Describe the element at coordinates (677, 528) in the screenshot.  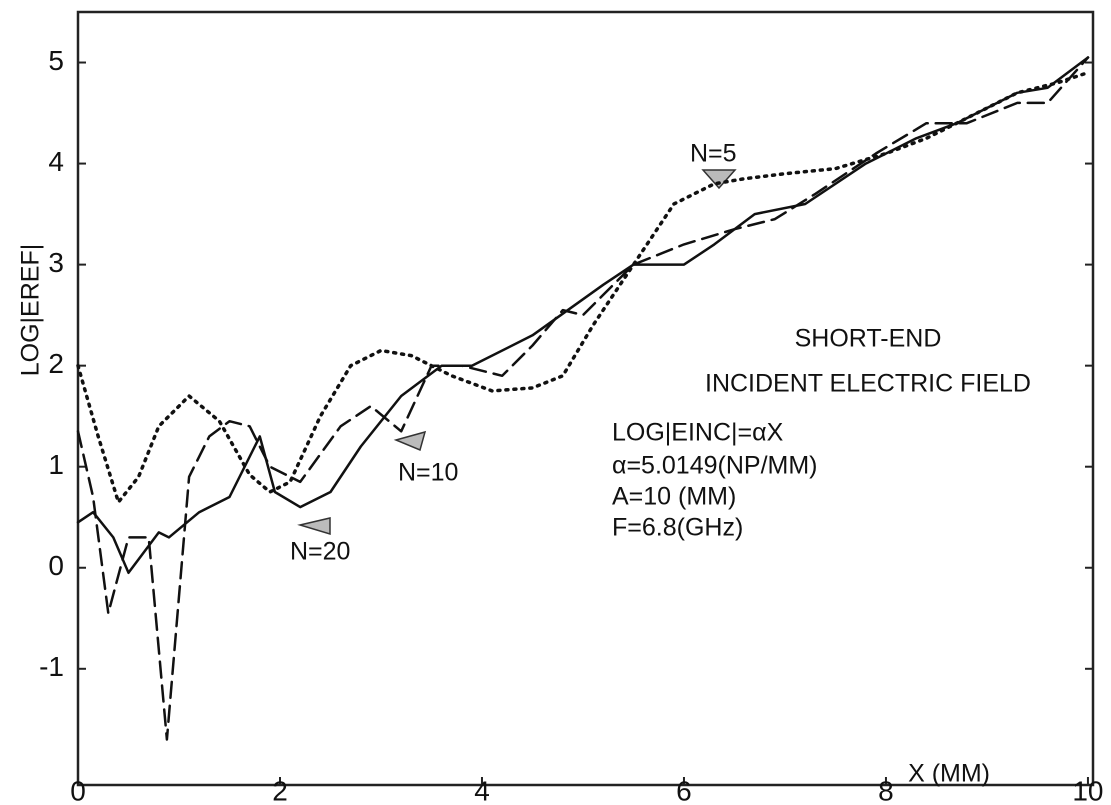
I see `annotation: F=6.8(GHz)` at that location.